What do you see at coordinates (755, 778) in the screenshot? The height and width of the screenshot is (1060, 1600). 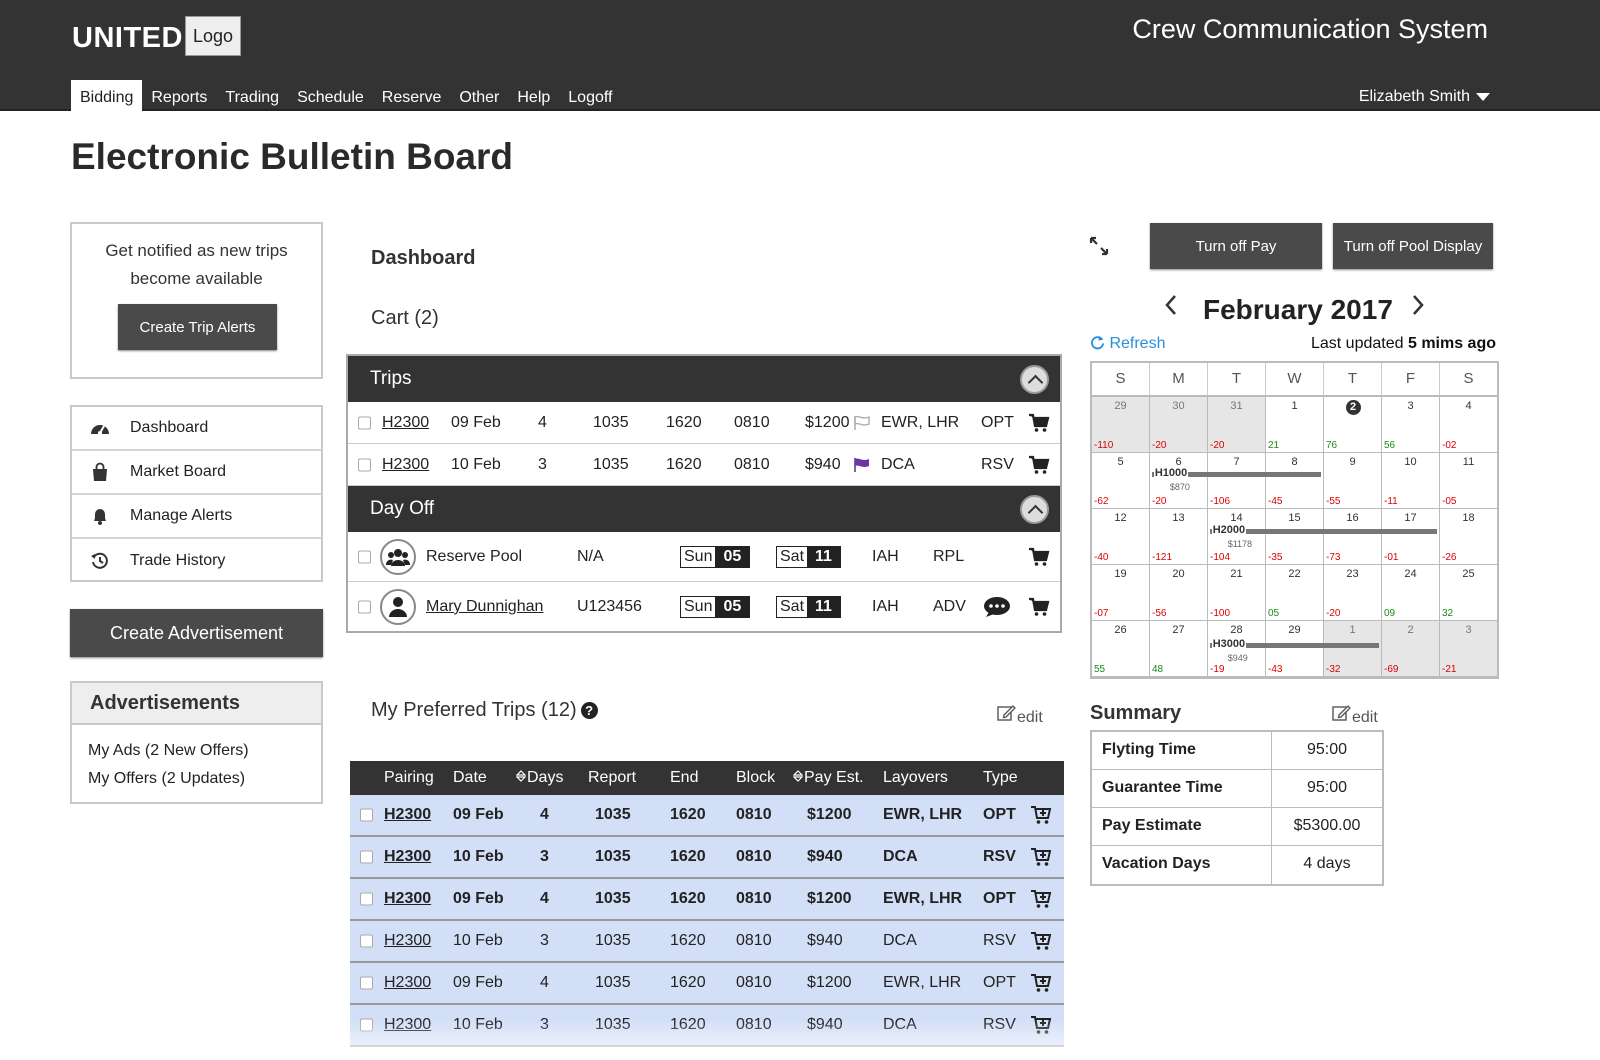 I see `column-header-block: Block` at bounding box center [755, 778].